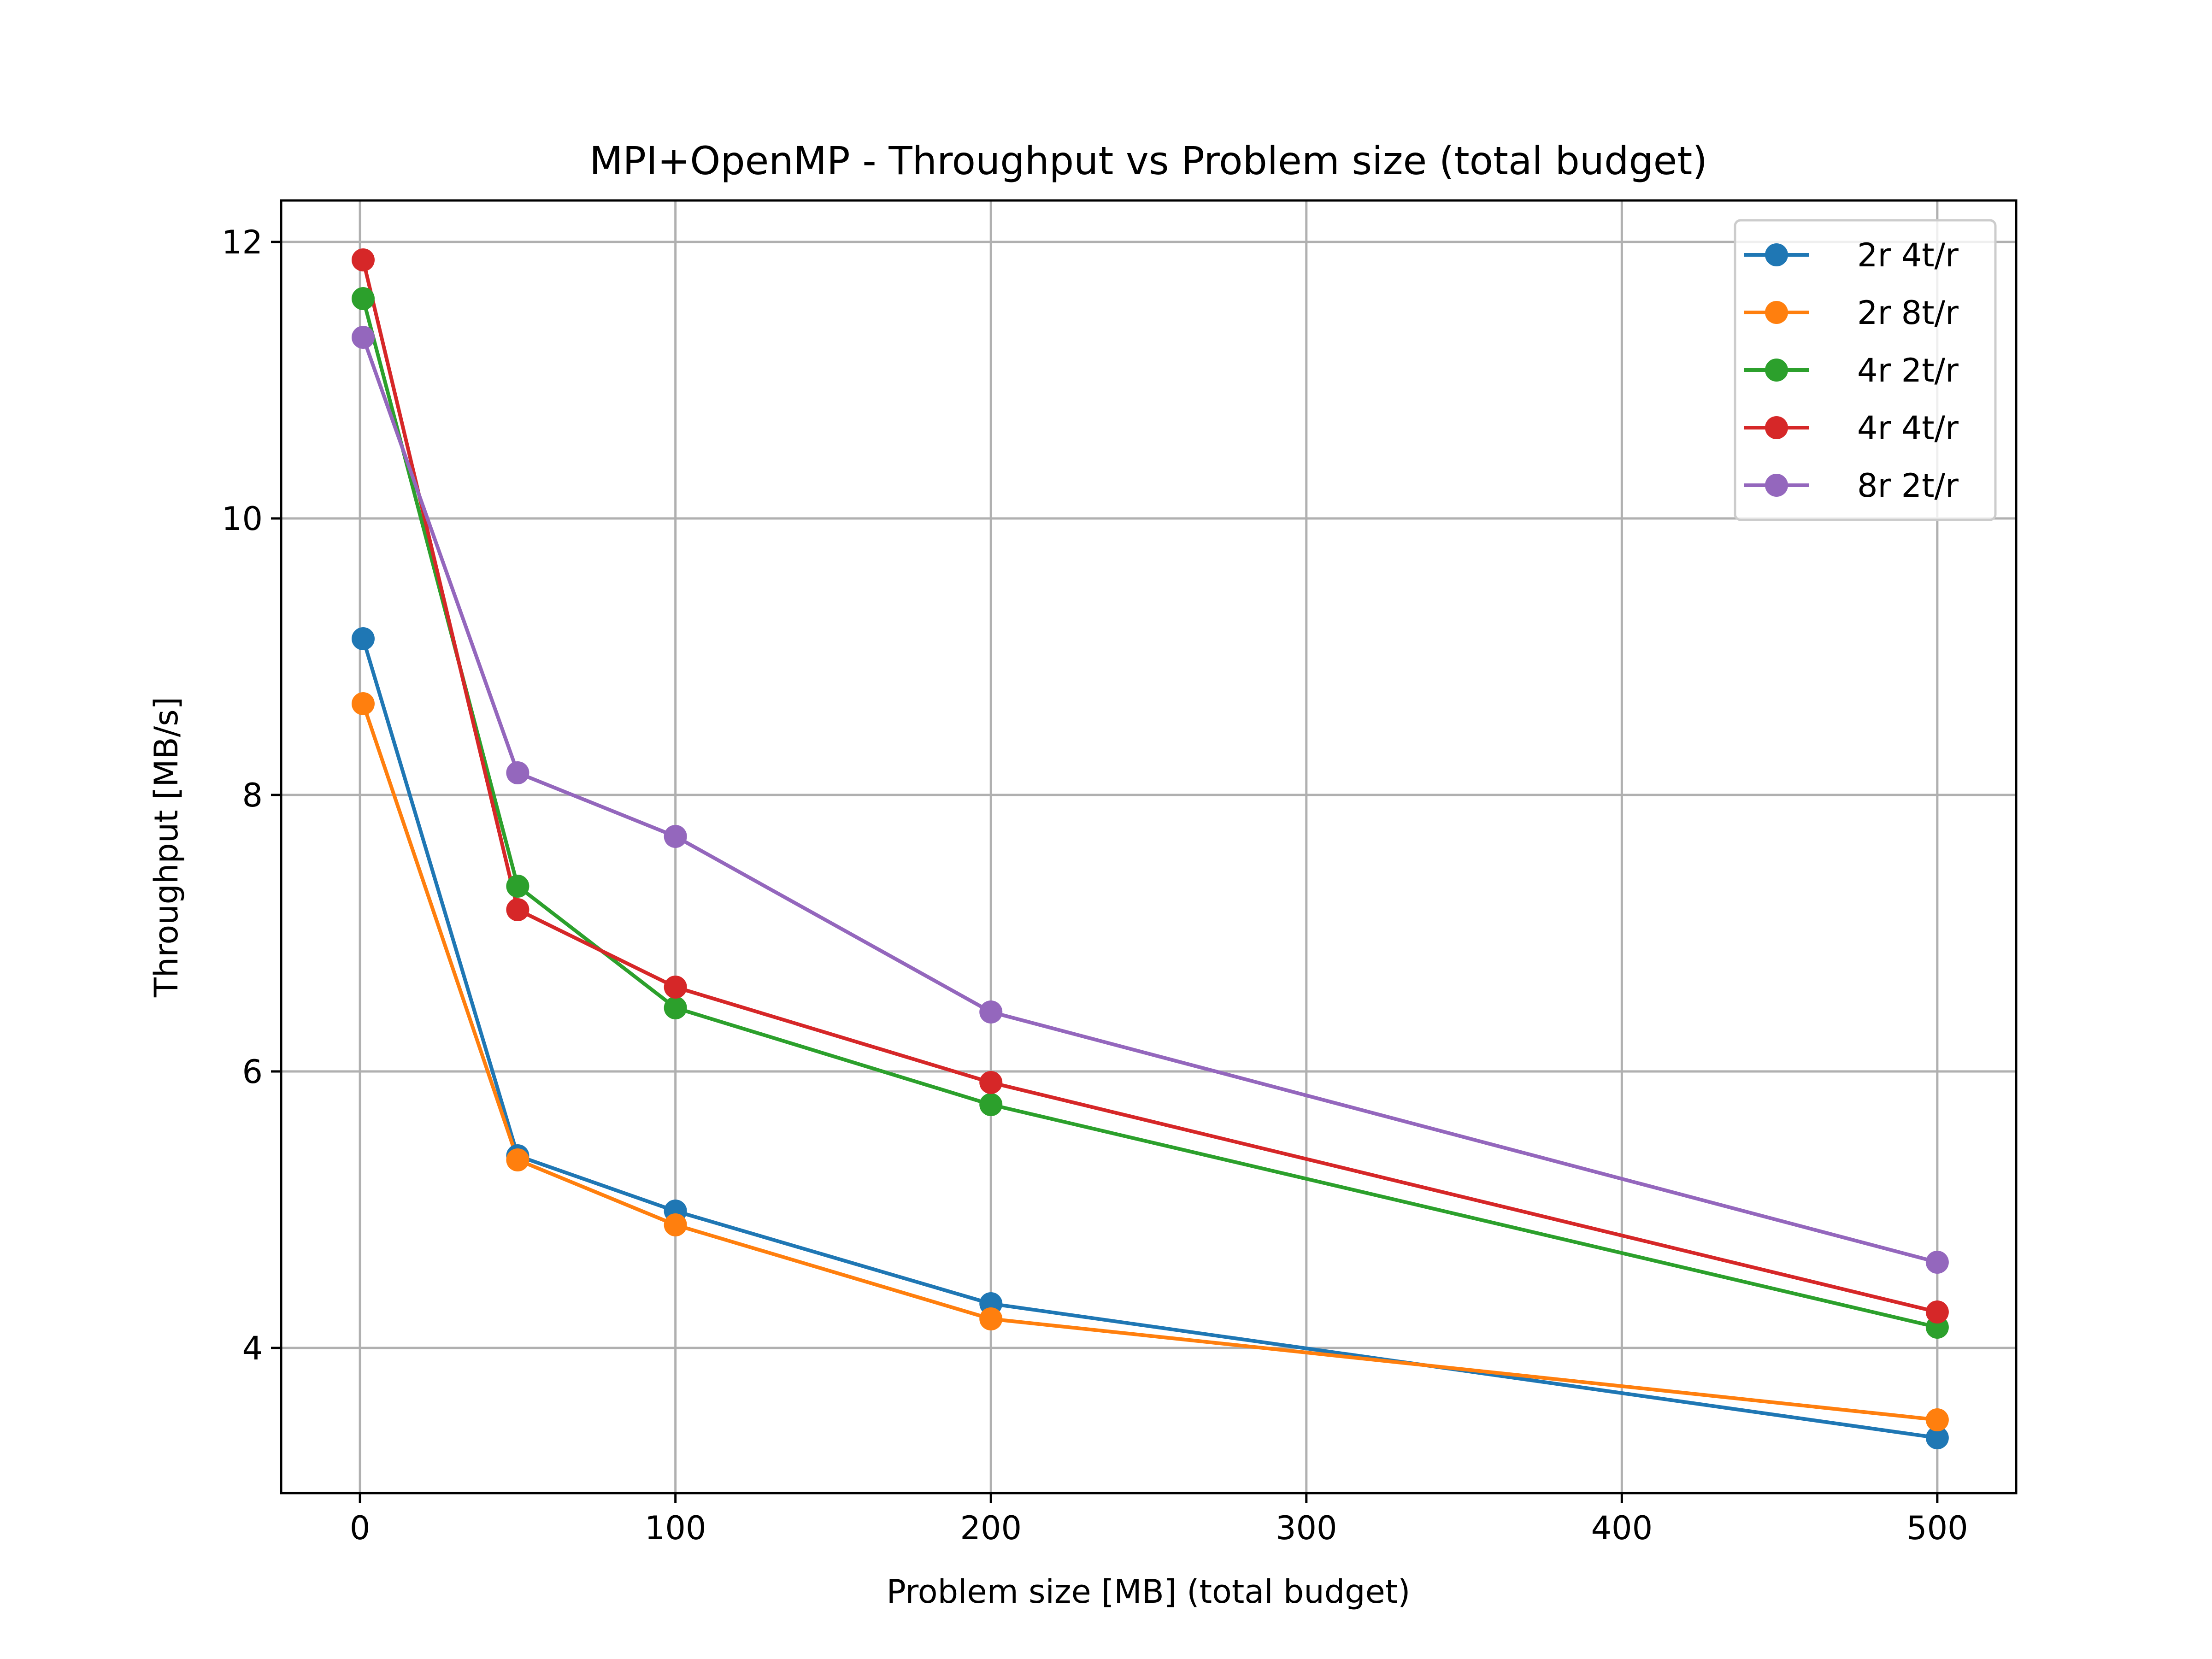 This screenshot has width=2212, height=1659. What do you see at coordinates (675, 1528) in the screenshot?
I see `x-tick-label: 100` at bounding box center [675, 1528].